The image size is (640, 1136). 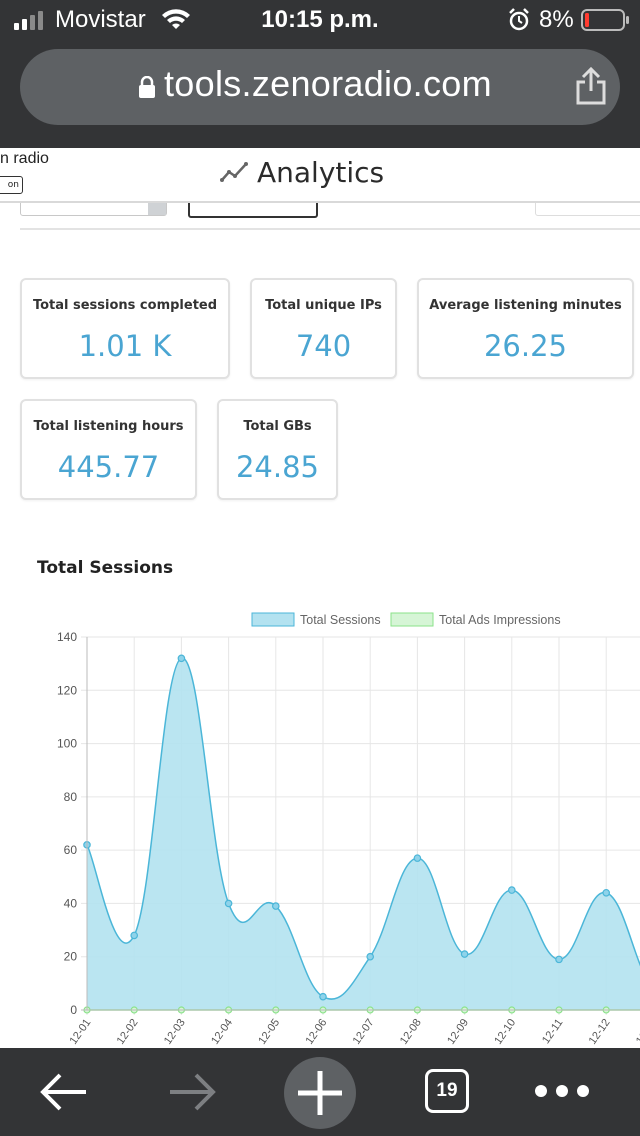 What do you see at coordinates (176, 19) in the screenshot?
I see `wifi-icon` at bounding box center [176, 19].